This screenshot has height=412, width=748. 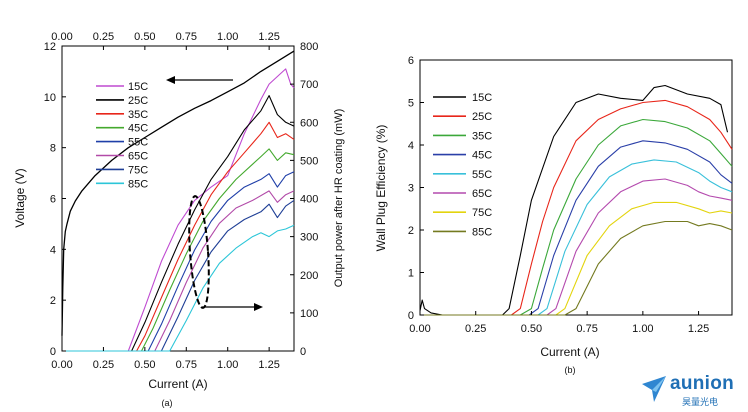 I want to click on chart-a-xtick-label: 1.25, so click(x=268, y=365).